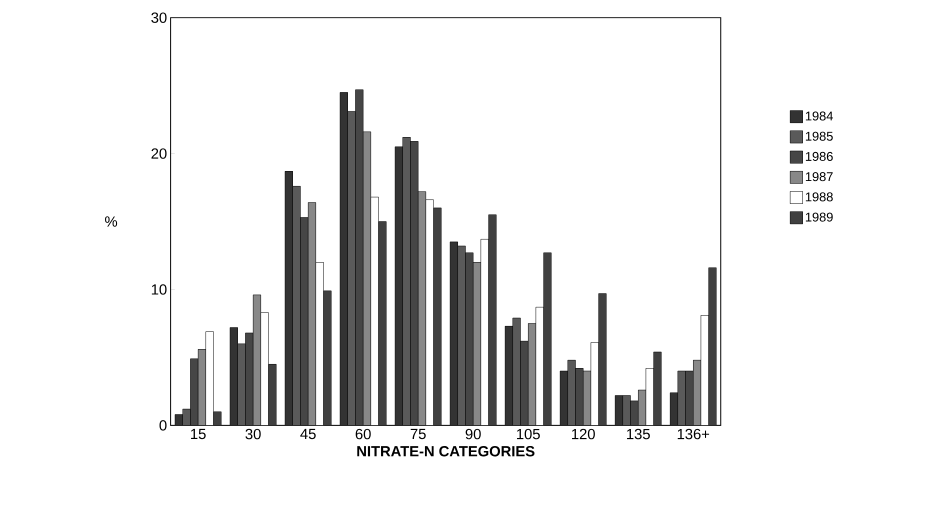 The height and width of the screenshot is (514, 929). I want to click on y-axis-title: %, so click(111, 221).